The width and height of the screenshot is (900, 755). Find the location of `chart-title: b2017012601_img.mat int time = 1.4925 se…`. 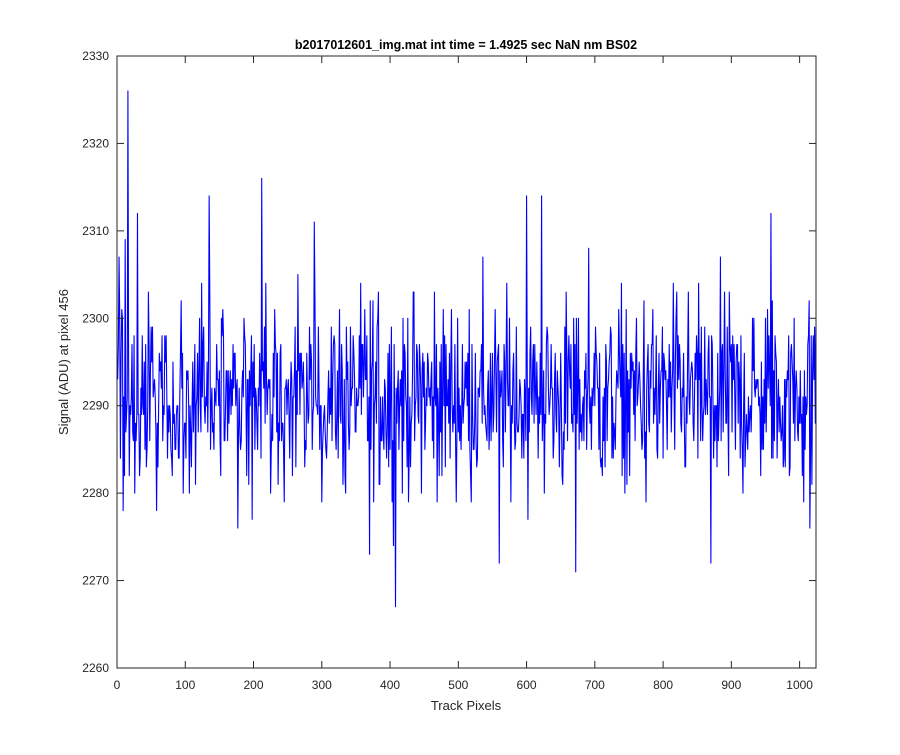

chart-title: b2017012601_img.mat int time = 1.4925 se… is located at coordinates (466, 45).